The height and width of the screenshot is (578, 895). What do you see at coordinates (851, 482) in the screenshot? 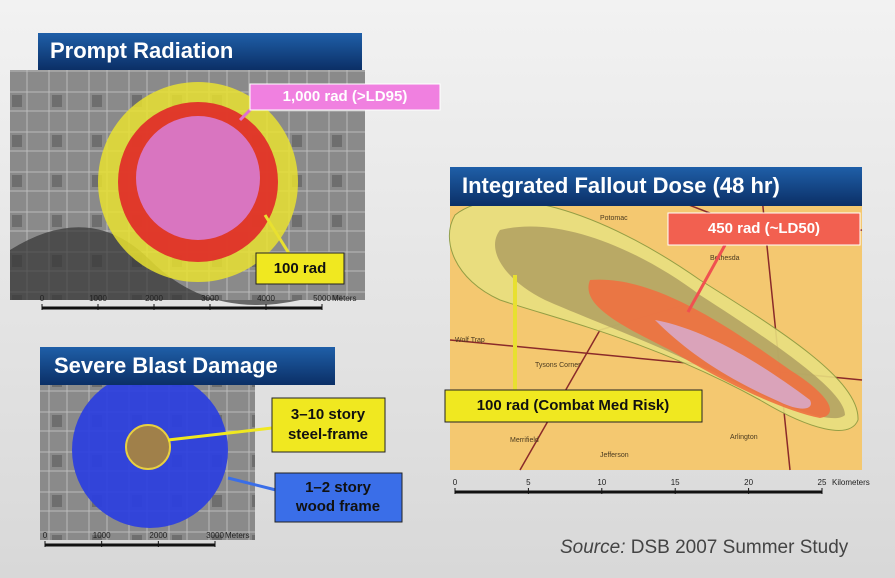
I see `scale-unit: Kilometers` at bounding box center [851, 482].